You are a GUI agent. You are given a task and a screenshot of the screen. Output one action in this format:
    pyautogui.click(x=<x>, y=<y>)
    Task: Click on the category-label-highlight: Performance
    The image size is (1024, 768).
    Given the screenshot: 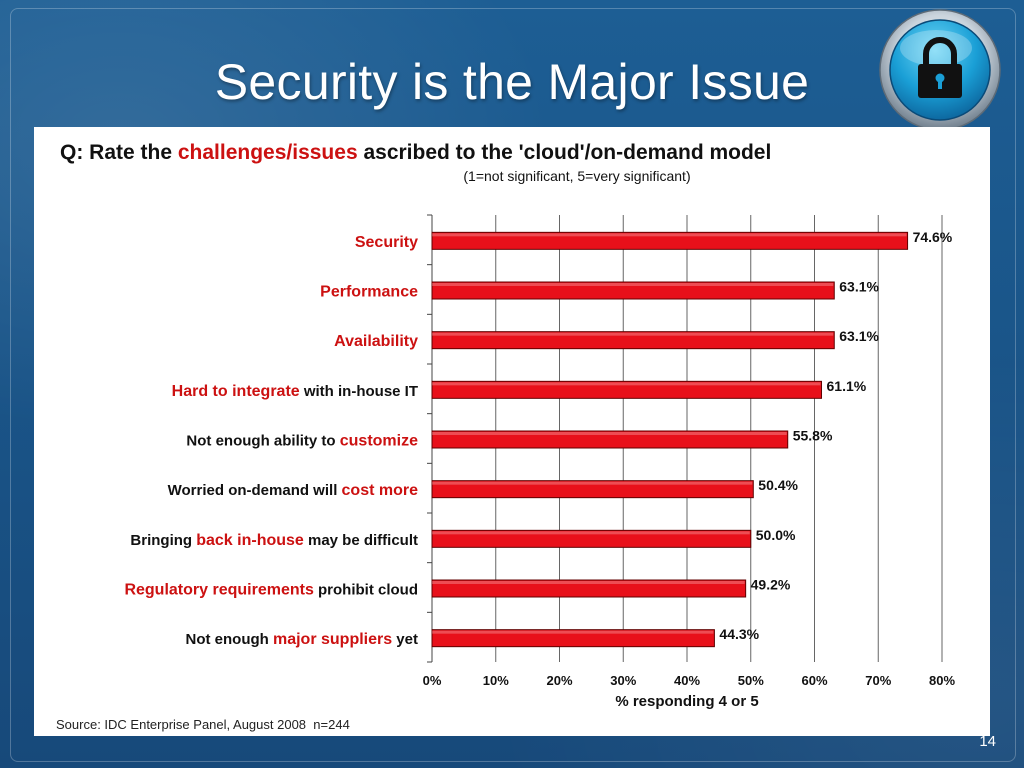 What is the action you would take?
    pyautogui.click(x=369, y=292)
    